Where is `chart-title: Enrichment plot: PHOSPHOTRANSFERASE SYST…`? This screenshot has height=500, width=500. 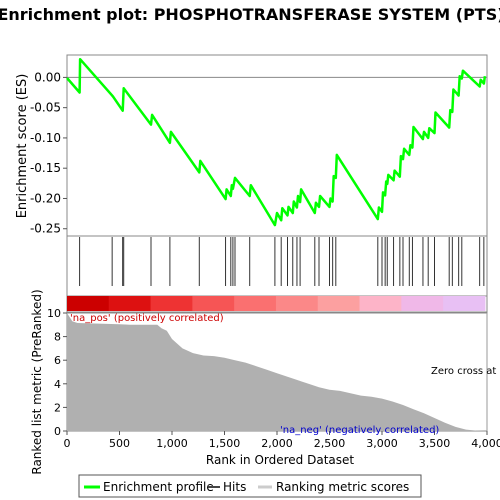 chart-title: Enrichment plot: PHOSPHOTRANSFERASE SYST… is located at coordinates (250, 14).